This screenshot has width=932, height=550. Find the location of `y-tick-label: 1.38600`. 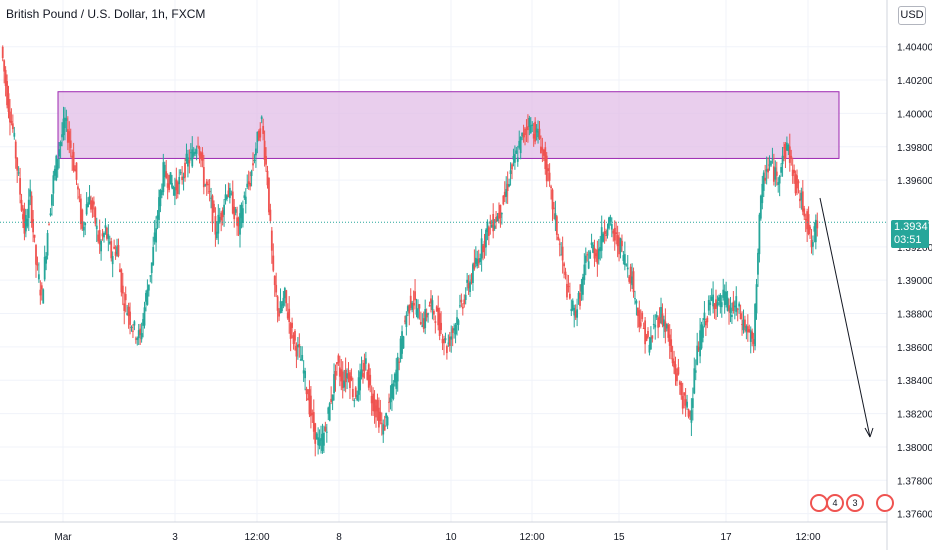

y-tick-label: 1.38600 is located at coordinates (914, 348).